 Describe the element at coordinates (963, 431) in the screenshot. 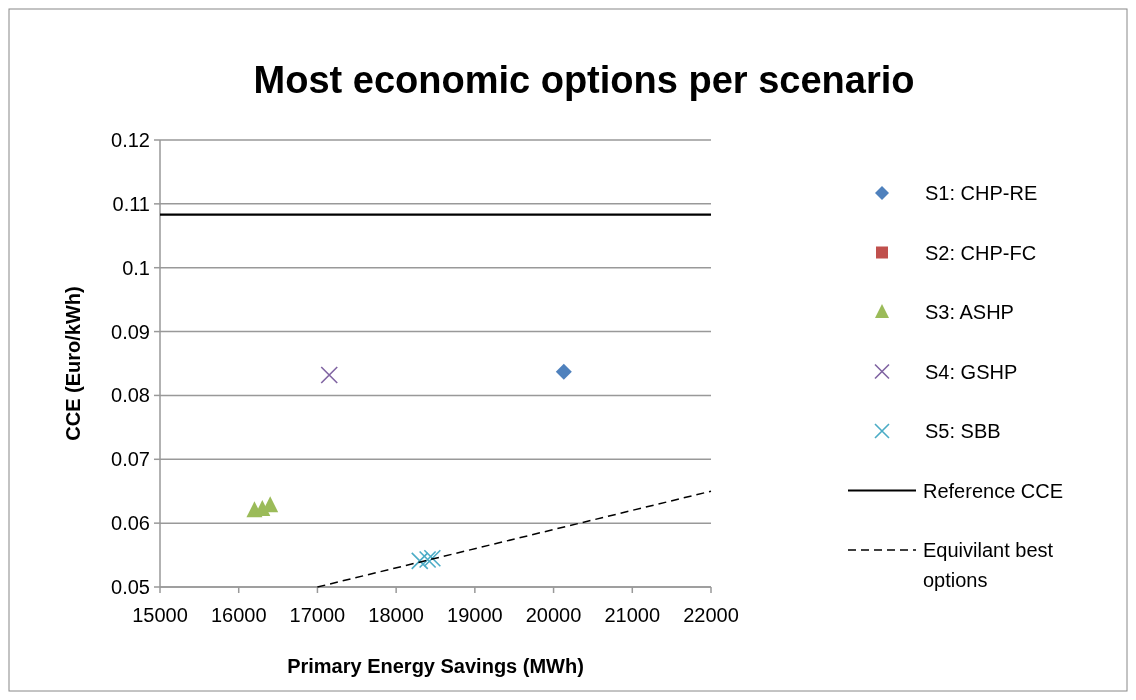

I see `legend-label: S5: SBB` at that location.